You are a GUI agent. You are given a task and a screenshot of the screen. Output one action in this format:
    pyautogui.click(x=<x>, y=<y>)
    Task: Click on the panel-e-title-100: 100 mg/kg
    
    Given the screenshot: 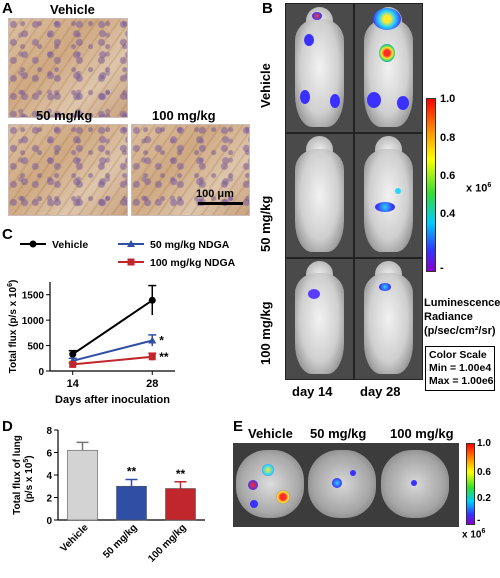 What is the action you would take?
    pyautogui.click(x=422, y=433)
    